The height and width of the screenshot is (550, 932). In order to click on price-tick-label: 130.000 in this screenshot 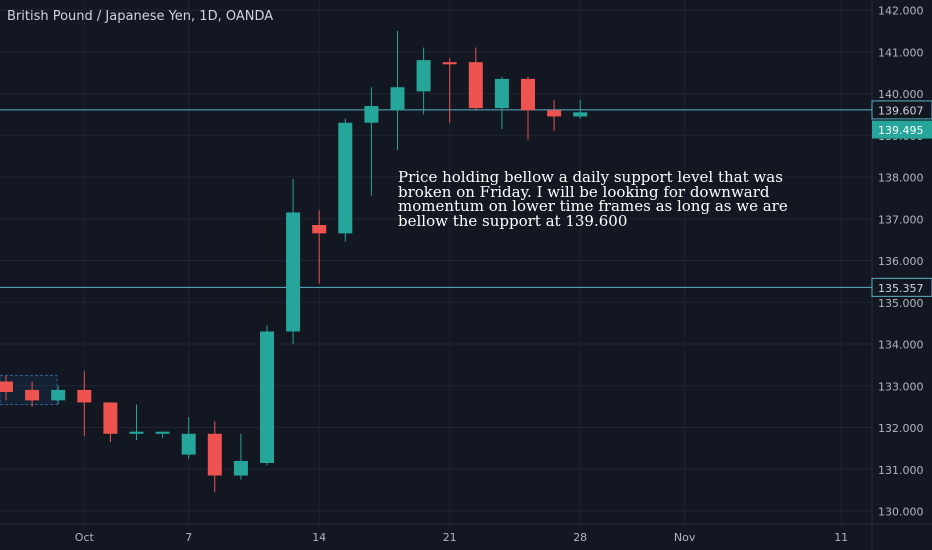, I will do `click(901, 512)`.